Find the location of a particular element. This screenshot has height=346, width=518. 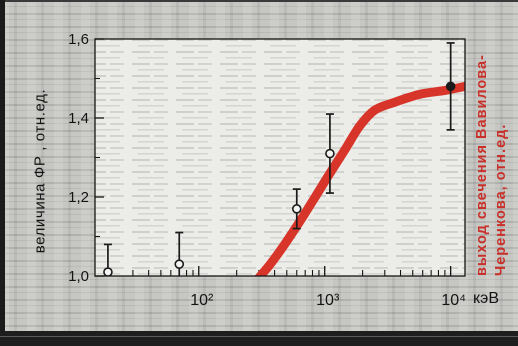

y-tick-label-3: 1,4 is located at coordinates (78, 118).